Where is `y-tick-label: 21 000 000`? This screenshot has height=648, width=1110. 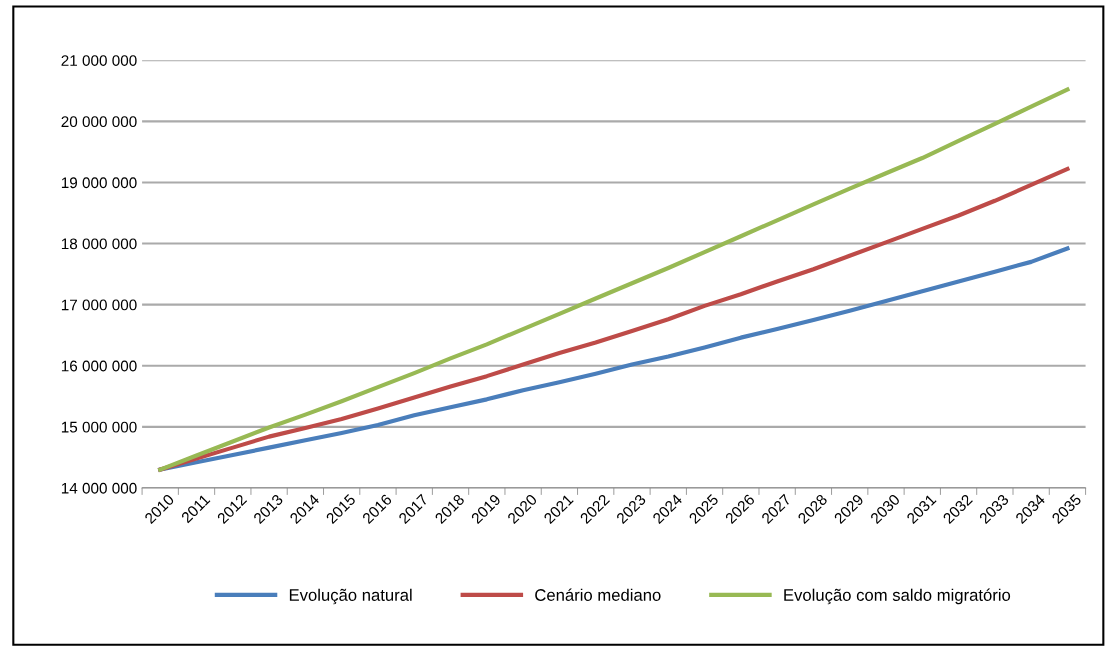 y-tick-label: 21 000 000 is located at coordinates (99, 60).